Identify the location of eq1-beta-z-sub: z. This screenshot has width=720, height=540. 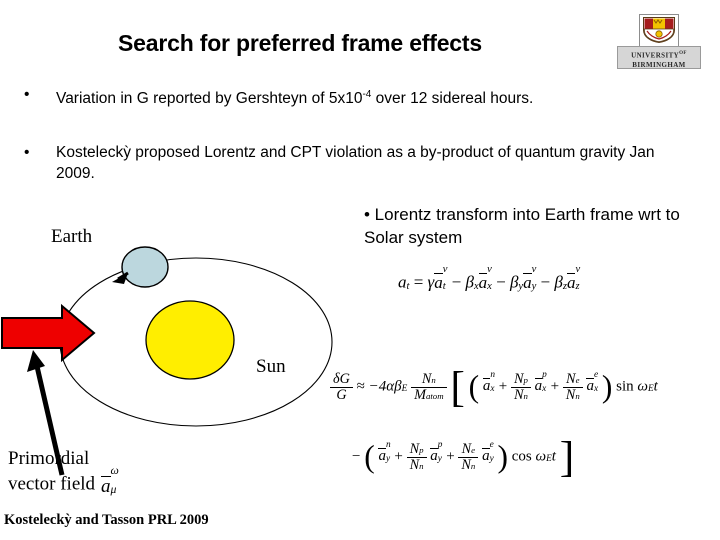
(564, 286).